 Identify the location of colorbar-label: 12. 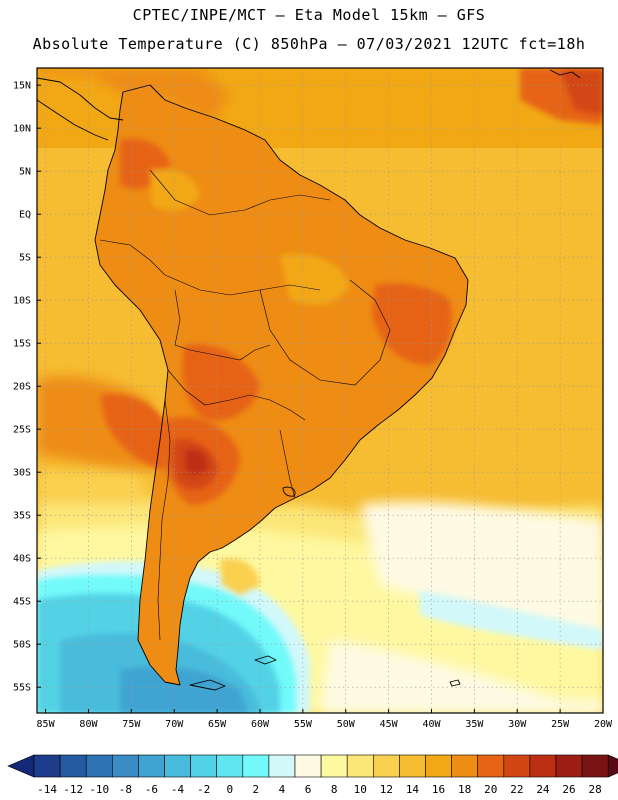
(386, 789).